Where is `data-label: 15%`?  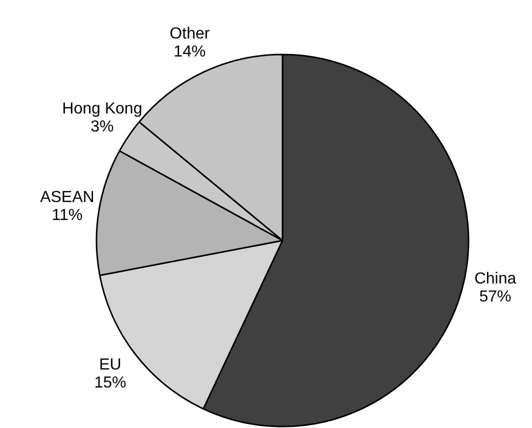
data-label: 15% is located at coordinates (110, 383).